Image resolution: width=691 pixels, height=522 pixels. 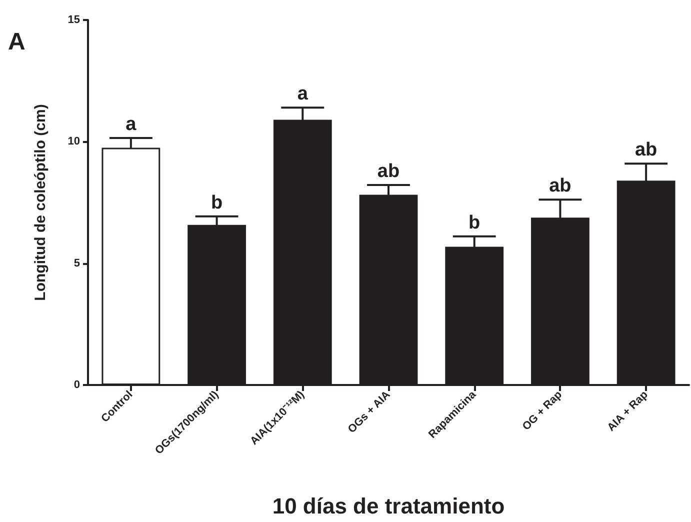 What do you see at coordinates (77, 385) in the screenshot?
I see `y-tick-label: 0` at bounding box center [77, 385].